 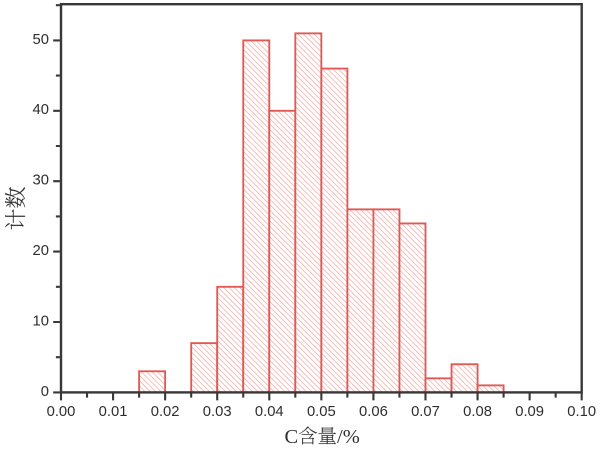 What do you see at coordinates (217, 412) in the screenshot?
I see `svg-text: 0.03` at bounding box center [217, 412].